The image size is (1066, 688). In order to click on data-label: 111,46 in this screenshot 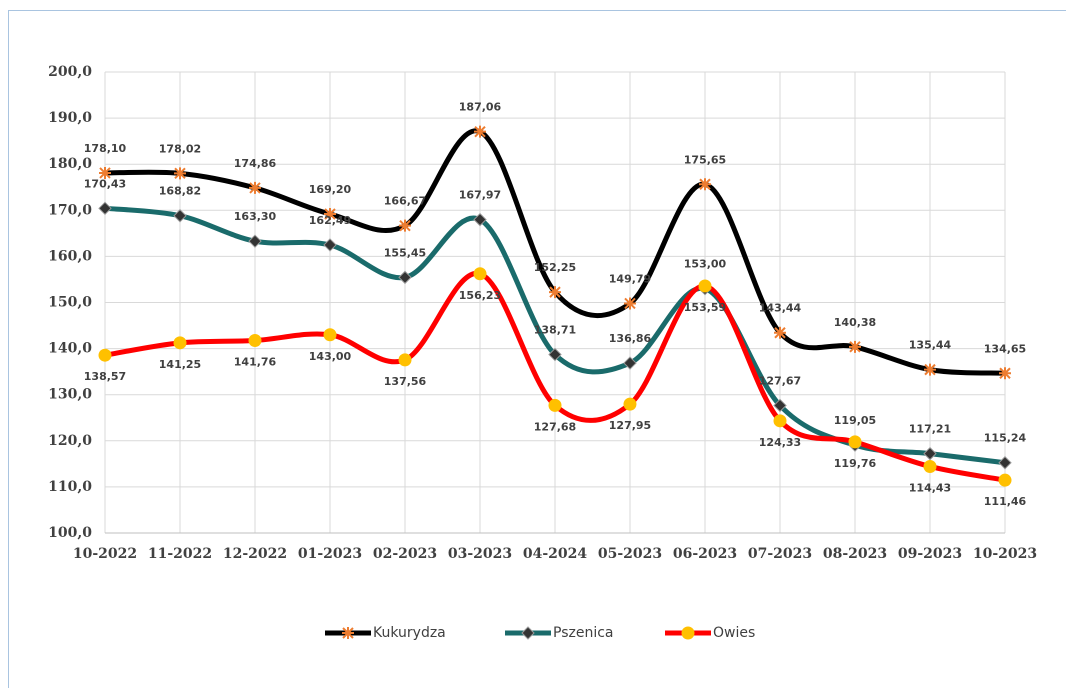, I will do `click(1005, 501)`.